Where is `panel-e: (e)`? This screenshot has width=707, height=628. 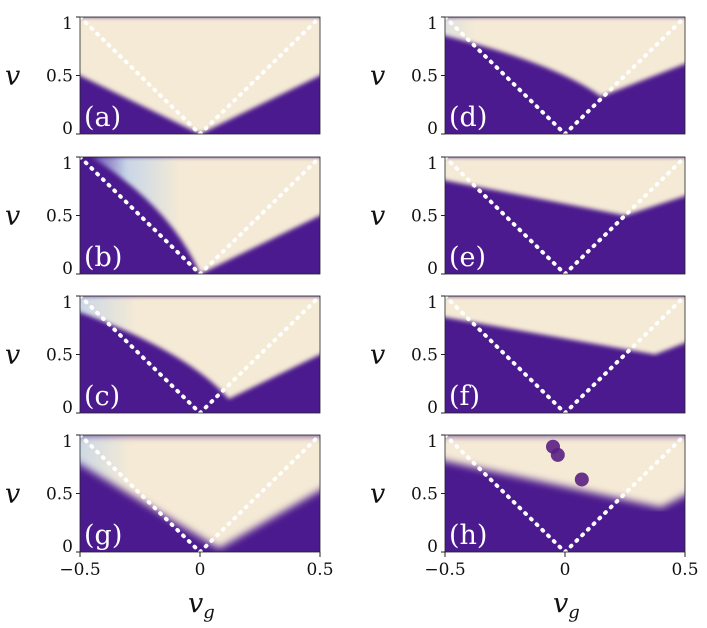 panel-e: (e) is located at coordinates (565, 215).